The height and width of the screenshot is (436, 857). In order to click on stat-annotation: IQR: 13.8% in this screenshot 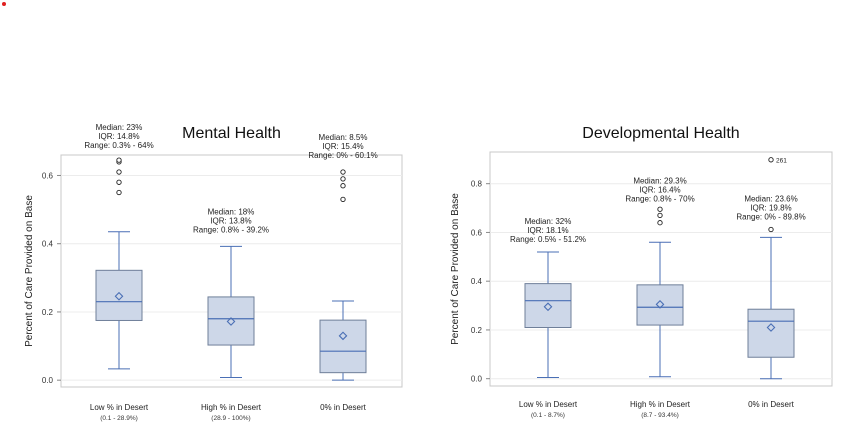, I will do `click(230, 220)`.